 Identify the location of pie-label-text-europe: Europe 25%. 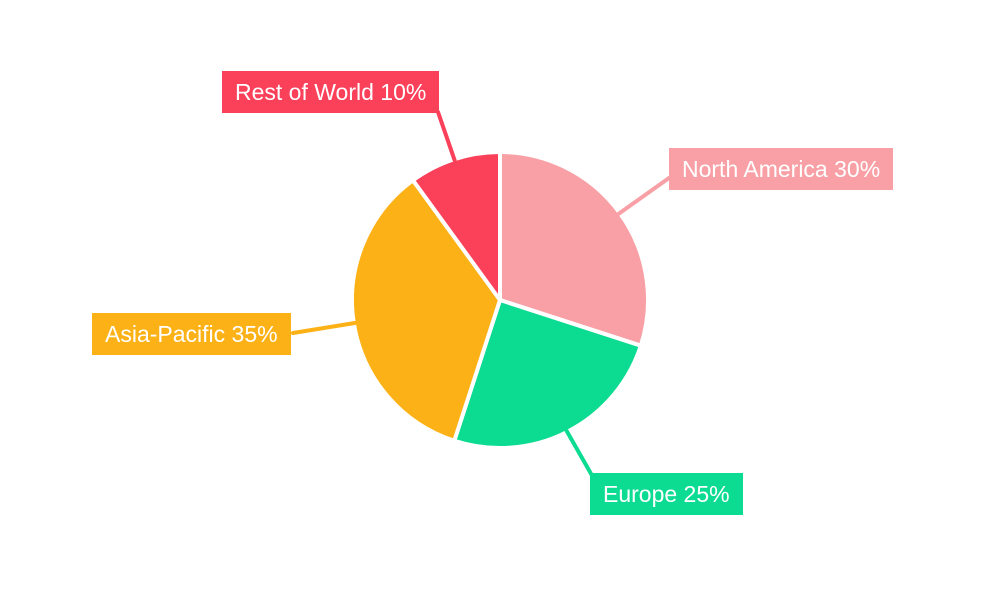
(666, 494).